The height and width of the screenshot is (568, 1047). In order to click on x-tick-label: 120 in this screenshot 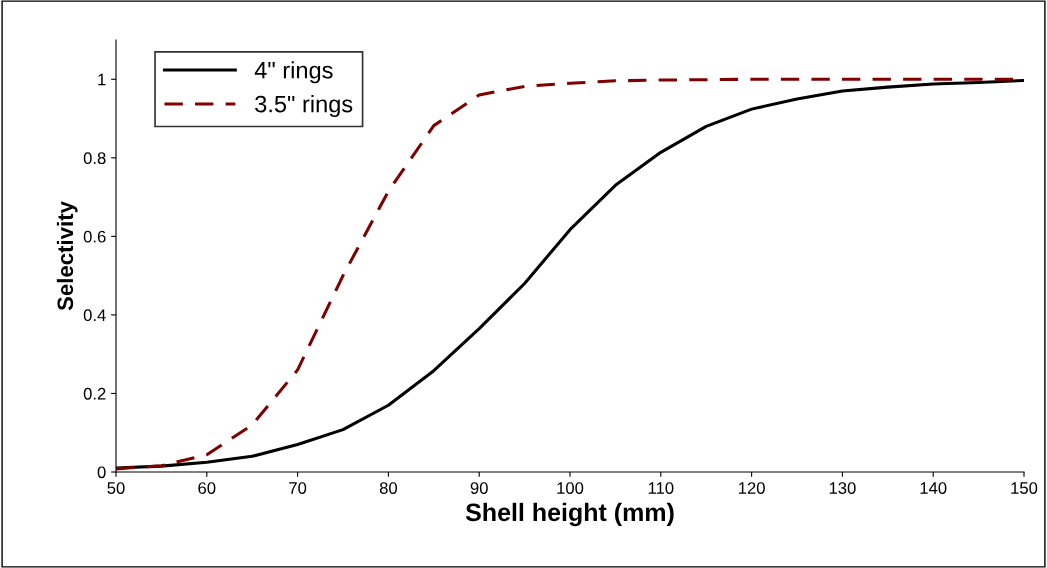, I will do `click(751, 488)`.